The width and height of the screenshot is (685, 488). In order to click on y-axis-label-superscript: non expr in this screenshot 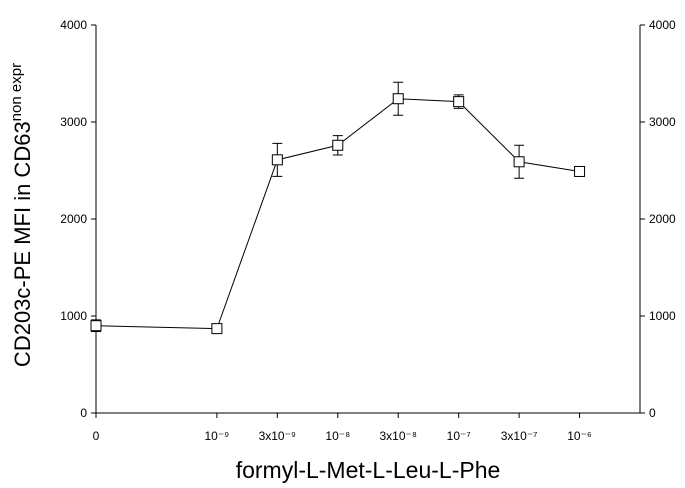, I will do `click(16, 92)`.